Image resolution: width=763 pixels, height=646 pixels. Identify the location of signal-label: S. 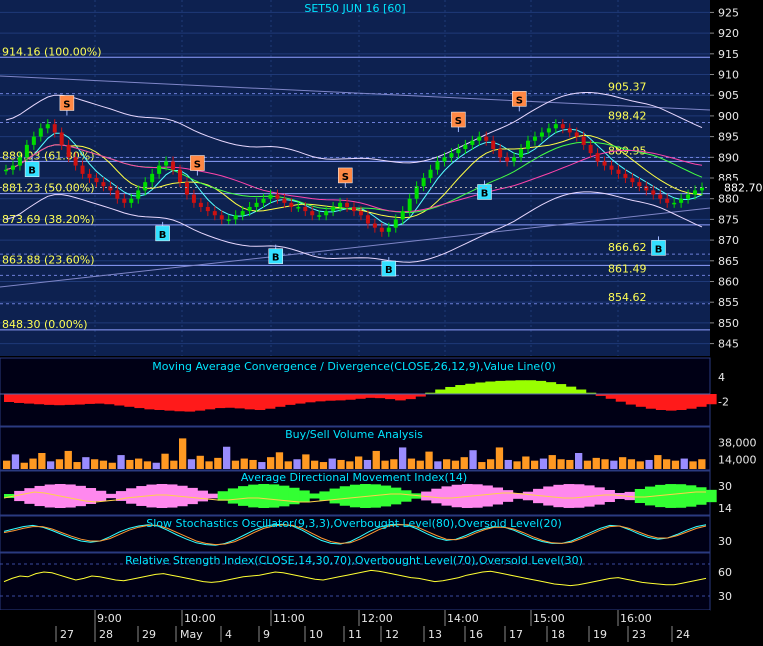
(458, 121).